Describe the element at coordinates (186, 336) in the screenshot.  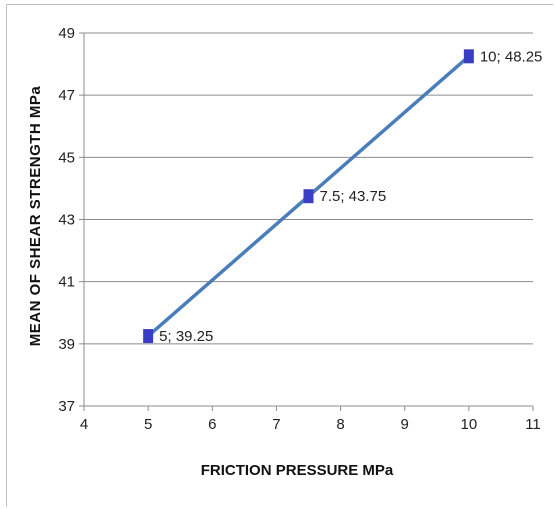
I see `data-label: 5; 39.25` at that location.